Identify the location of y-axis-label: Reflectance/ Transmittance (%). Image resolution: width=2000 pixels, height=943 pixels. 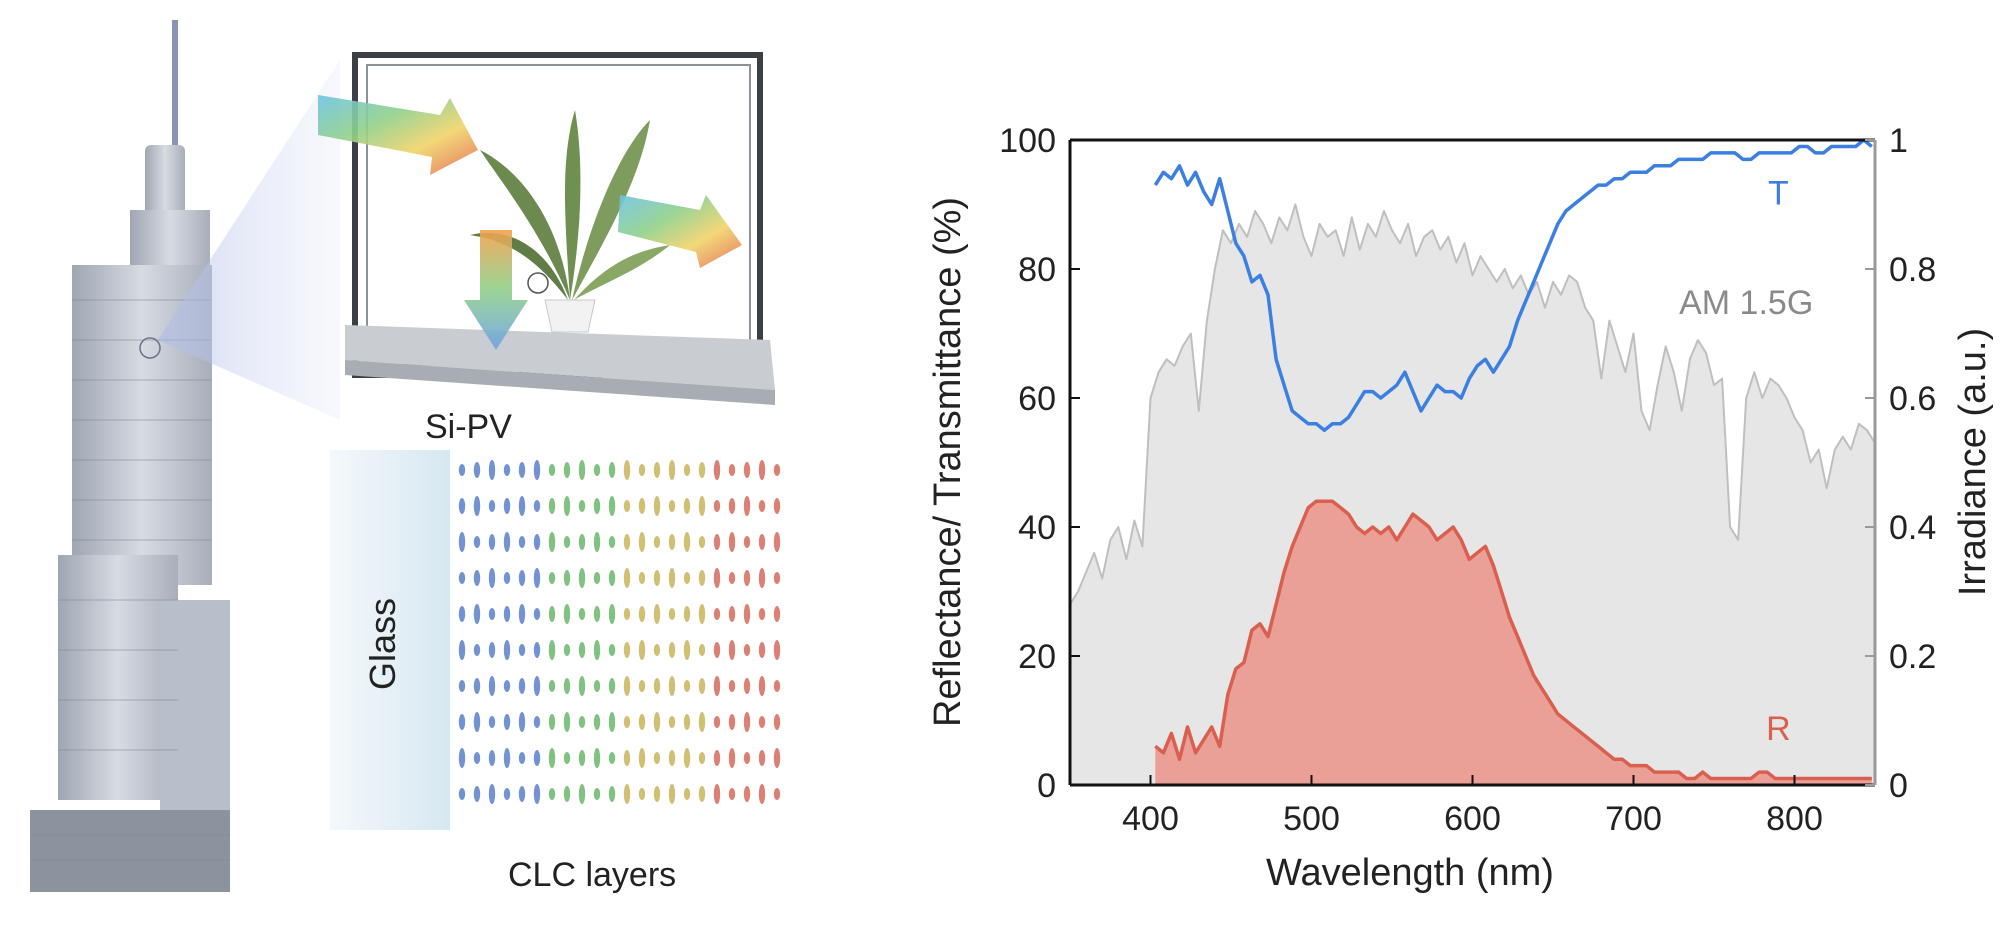
(948, 462).